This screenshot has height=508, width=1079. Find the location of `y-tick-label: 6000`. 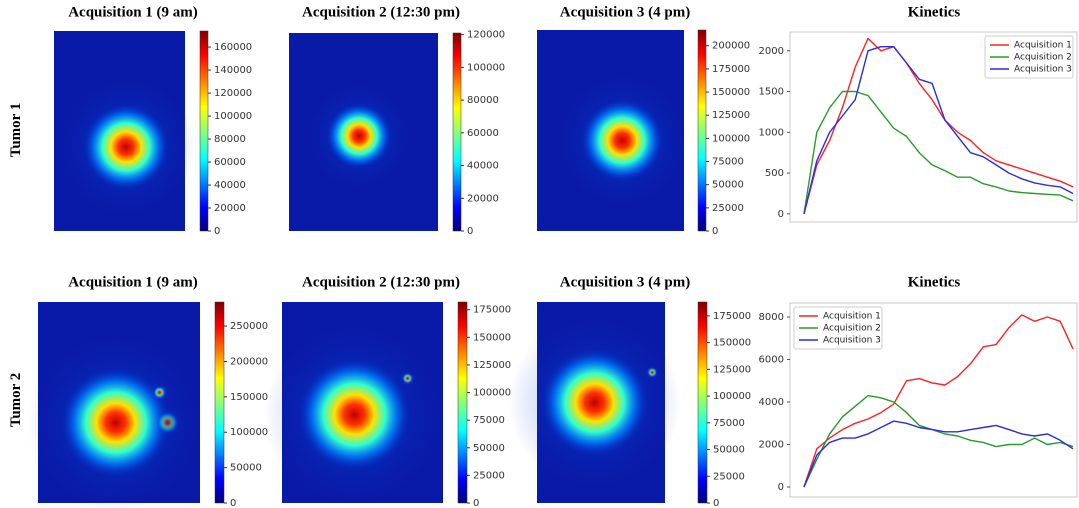

y-tick-label: 6000 is located at coordinates (771, 360).